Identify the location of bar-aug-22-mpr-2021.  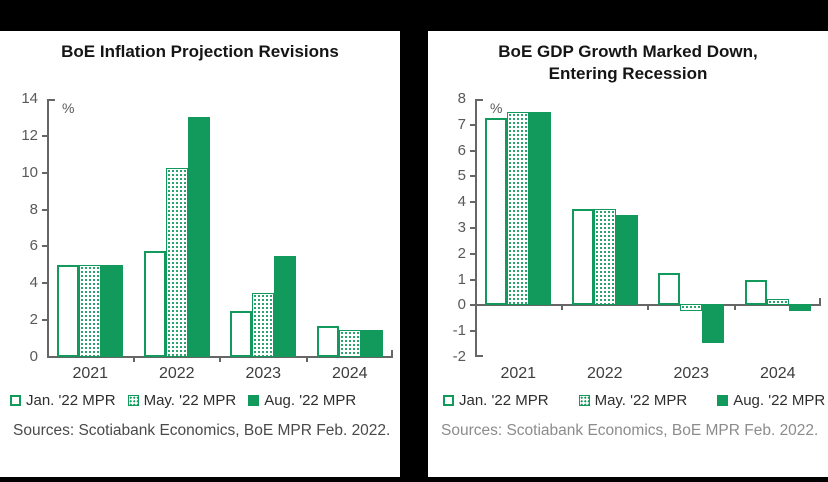
(540, 208).